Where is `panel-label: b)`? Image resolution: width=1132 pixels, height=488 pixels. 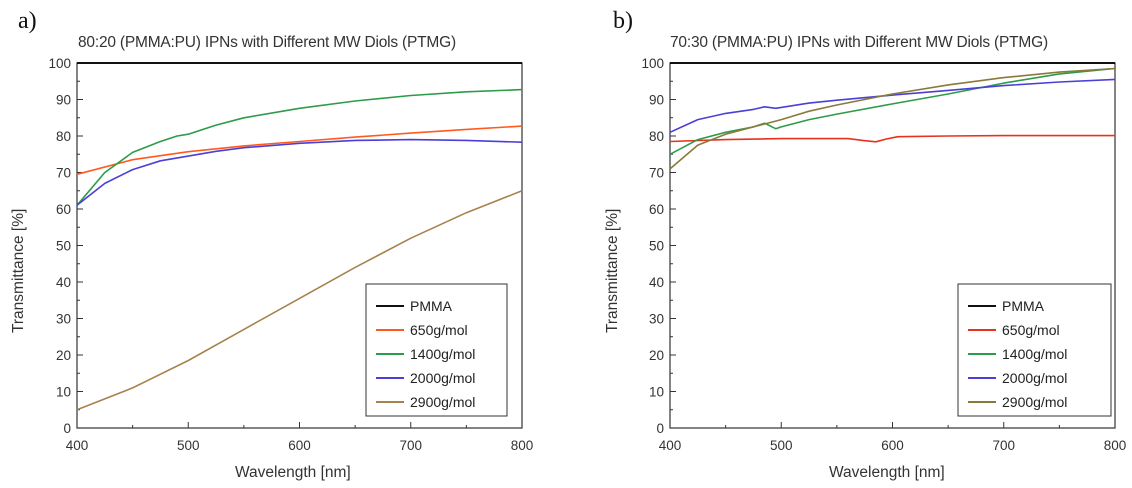
panel-label: b) is located at coordinates (623, 21).